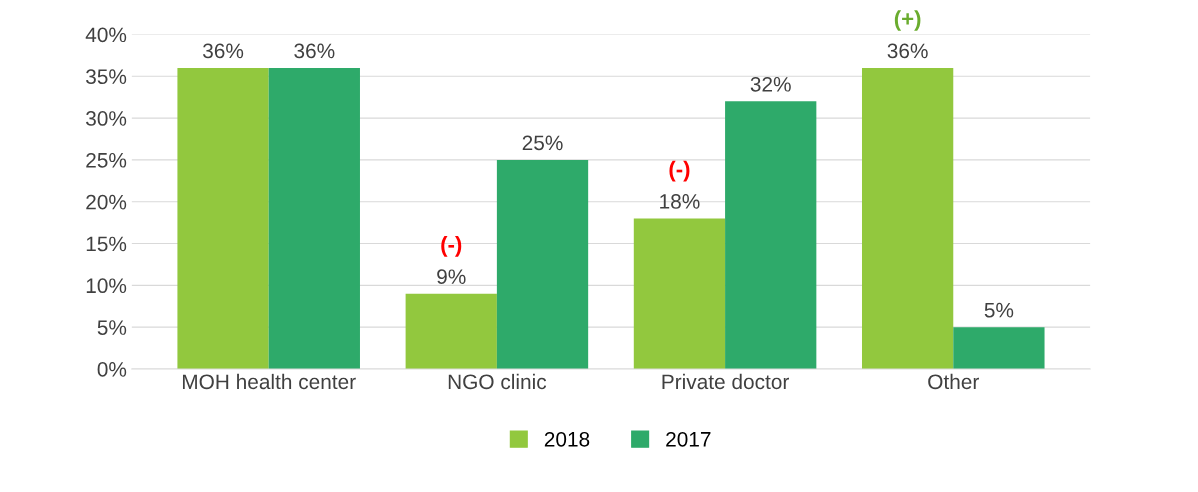  Describe the element at coordinates (725, 381) in the screenshot. I see `x-tick-label: Private doctor` at that location.